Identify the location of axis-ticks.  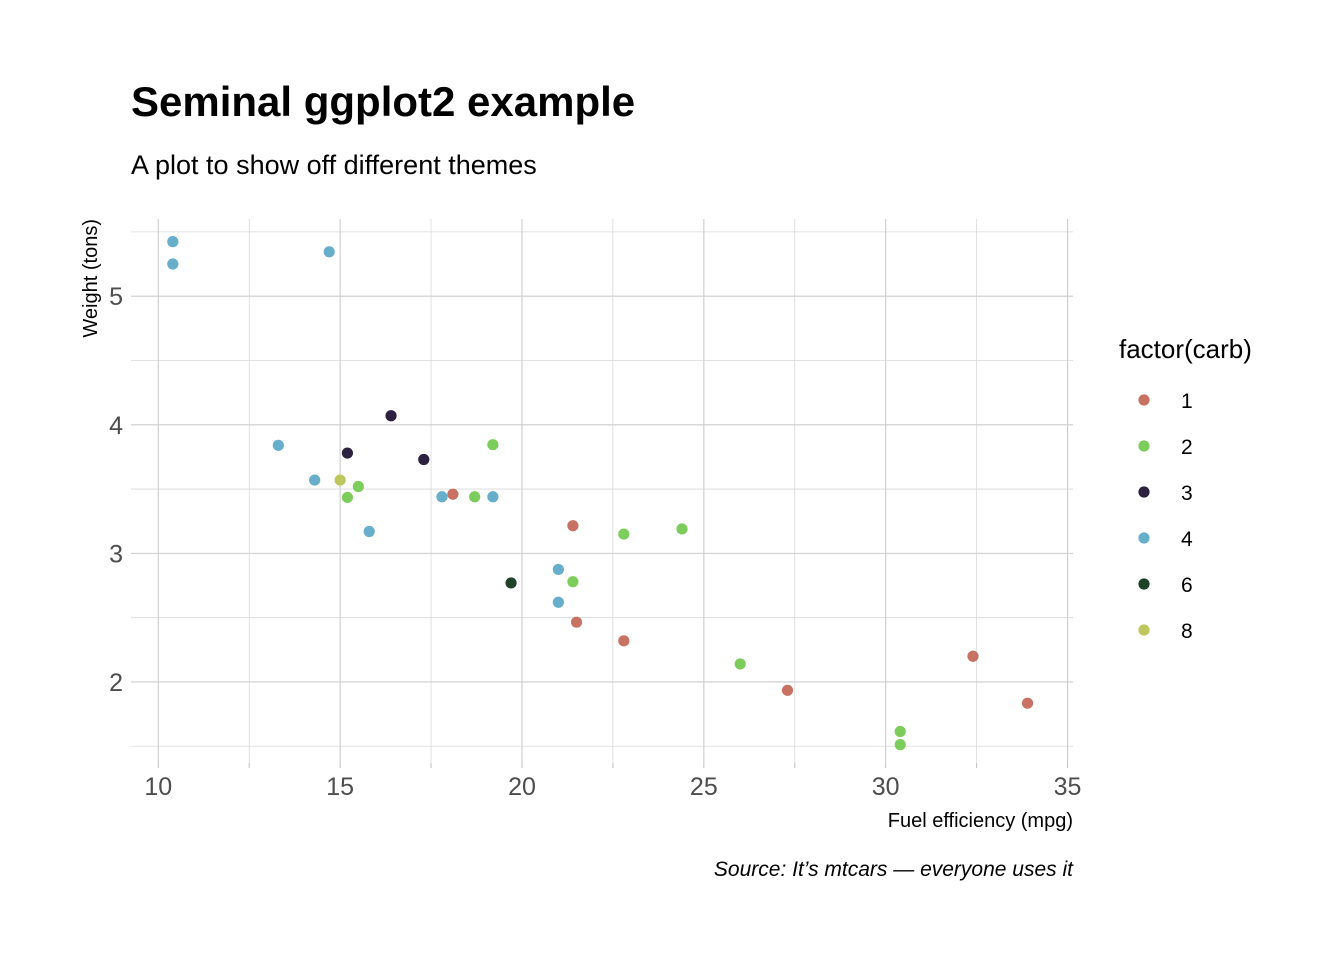
(613, 765).